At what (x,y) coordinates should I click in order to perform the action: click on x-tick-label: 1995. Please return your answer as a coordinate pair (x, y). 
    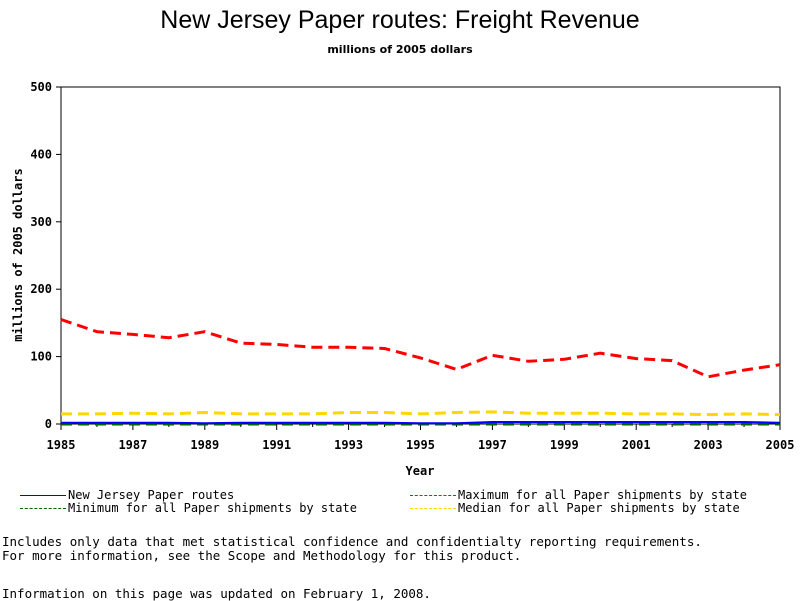
    Looking at the image, I should click on (420, 445).